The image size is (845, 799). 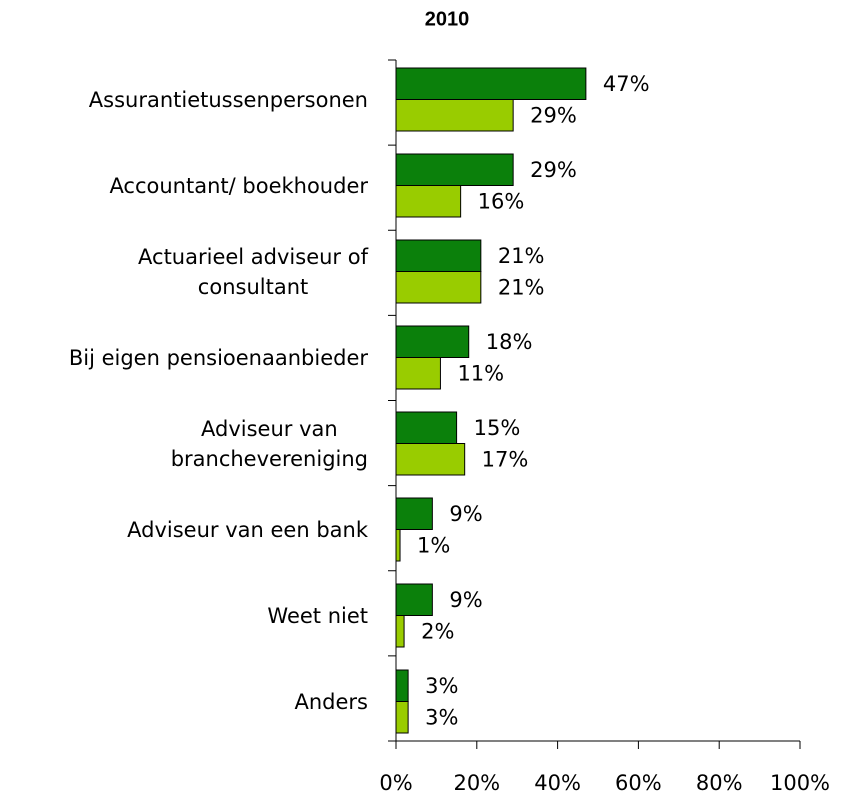 What do you see at coordinates (501, 201) in the screenshot?
I see `data-label: 16%` at bounding box center [501, 201].